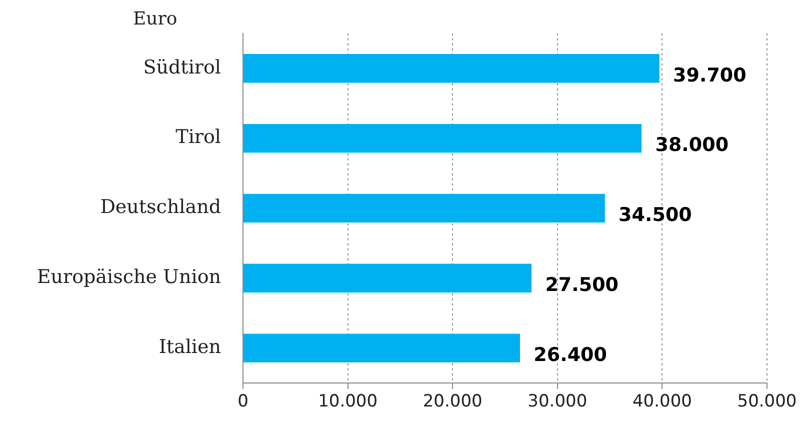 The height and width of the screenshot is (425, 801). Describe the element at coordinates (160, 207) in the screenshot. I see `y-tick-label: Deutschland` at that location.